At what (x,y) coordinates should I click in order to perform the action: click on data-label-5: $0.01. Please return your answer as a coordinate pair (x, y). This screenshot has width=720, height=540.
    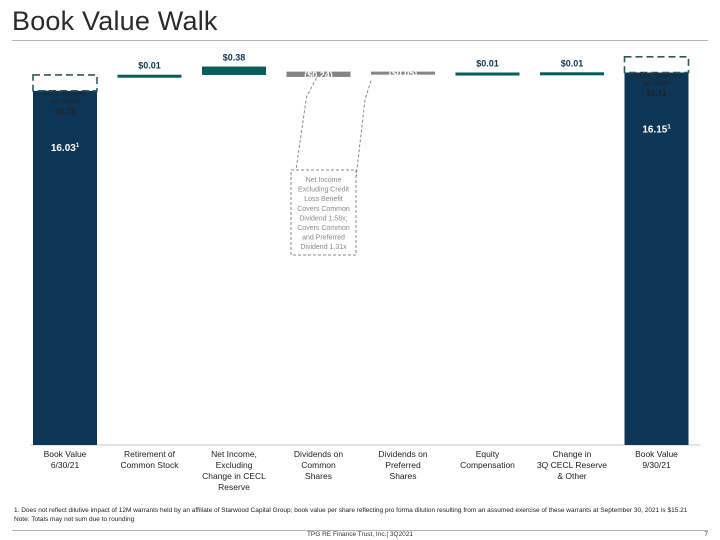
    Looking at the image, I should click on (487, 64).